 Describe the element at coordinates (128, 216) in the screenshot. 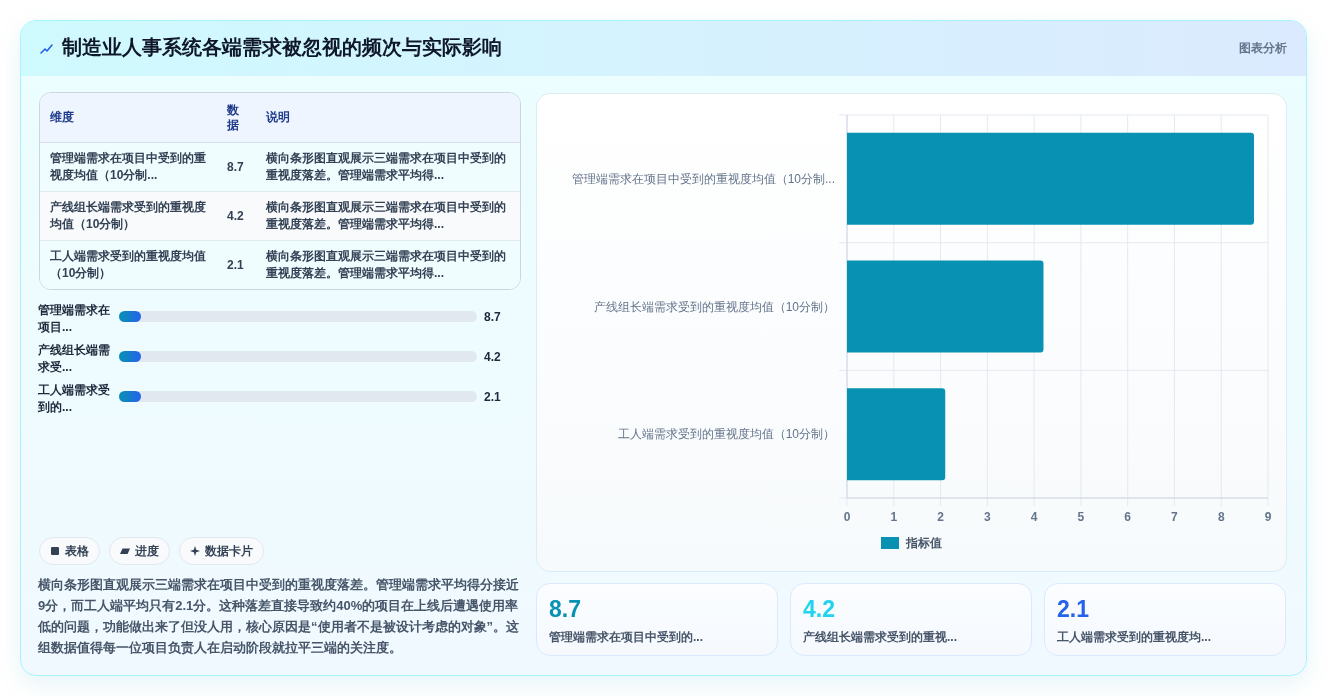

I see `category-label: 产线组长端需求受到的重视度均值（10分制）` at that location.